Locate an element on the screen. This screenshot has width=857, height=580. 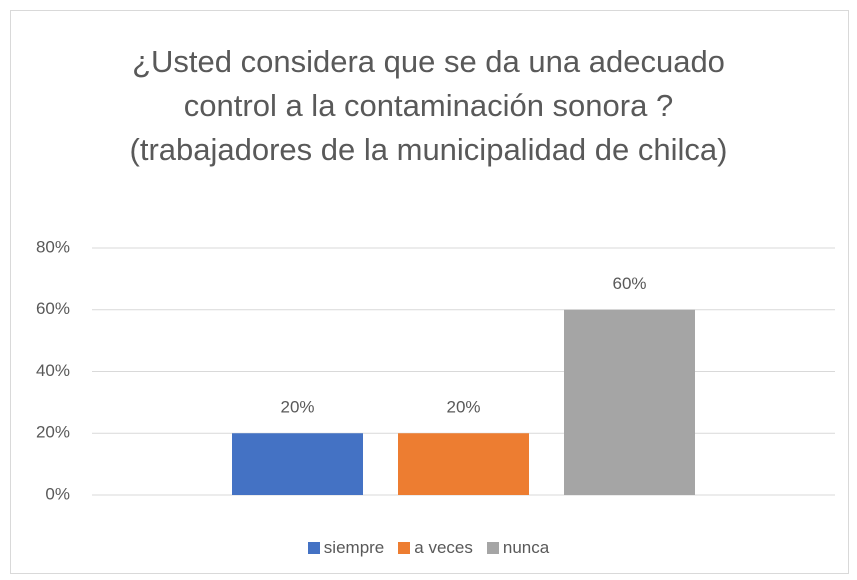
y-tick-label: 0% is located at coordinates (57, 493).